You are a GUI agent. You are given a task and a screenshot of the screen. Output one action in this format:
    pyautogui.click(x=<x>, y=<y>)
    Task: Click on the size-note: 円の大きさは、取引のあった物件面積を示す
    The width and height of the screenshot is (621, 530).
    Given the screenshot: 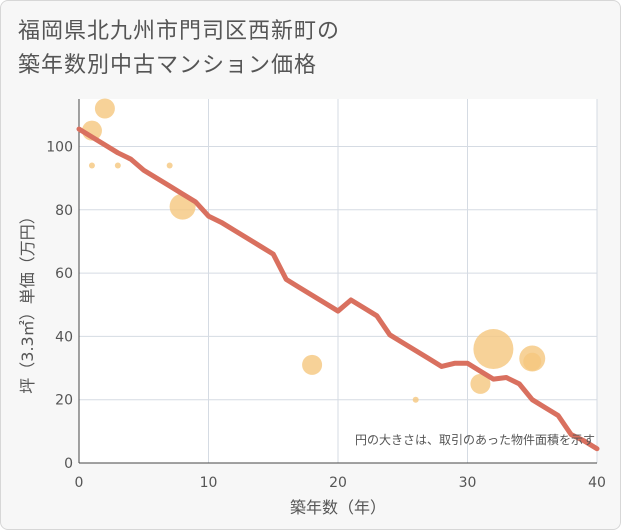 What is the action you would take?
    pyautogui.click(x=475, y=439)
    